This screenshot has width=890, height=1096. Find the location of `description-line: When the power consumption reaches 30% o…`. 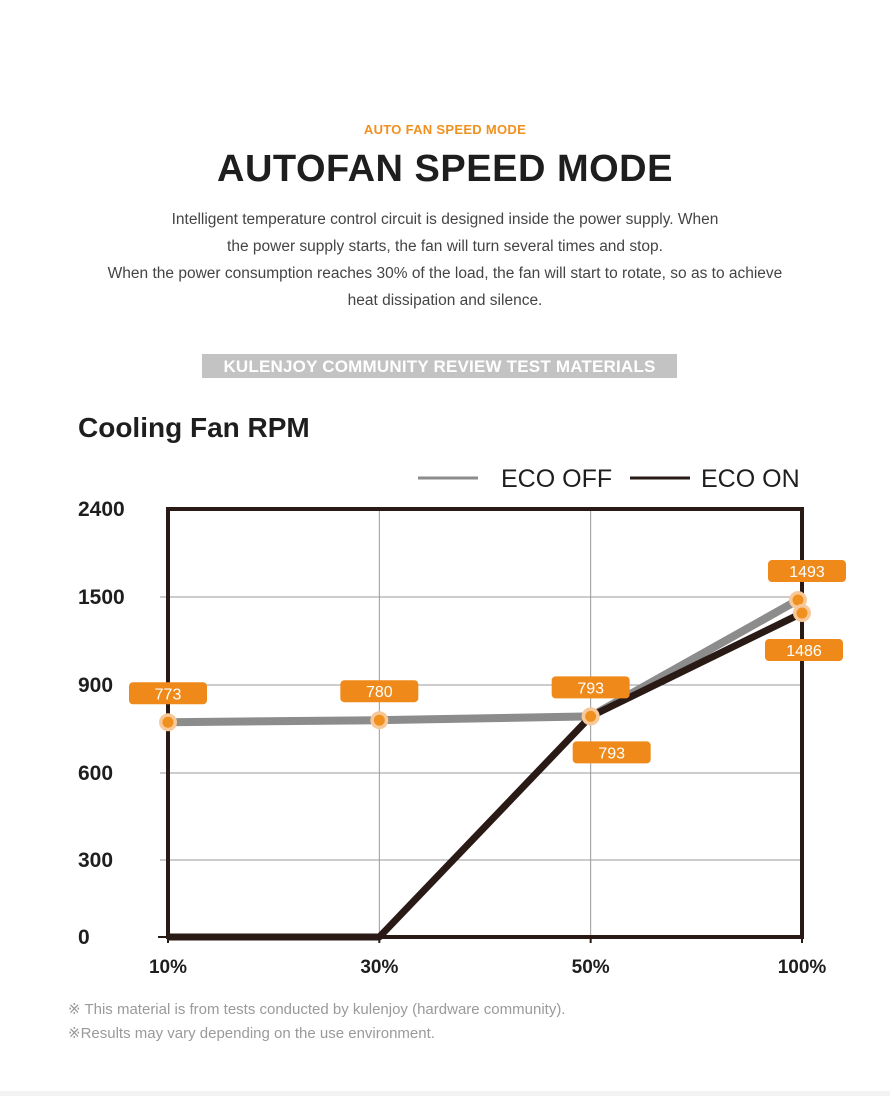

description-line: When the power consumption reaches 30% o… is located at coordinates (445, 273).